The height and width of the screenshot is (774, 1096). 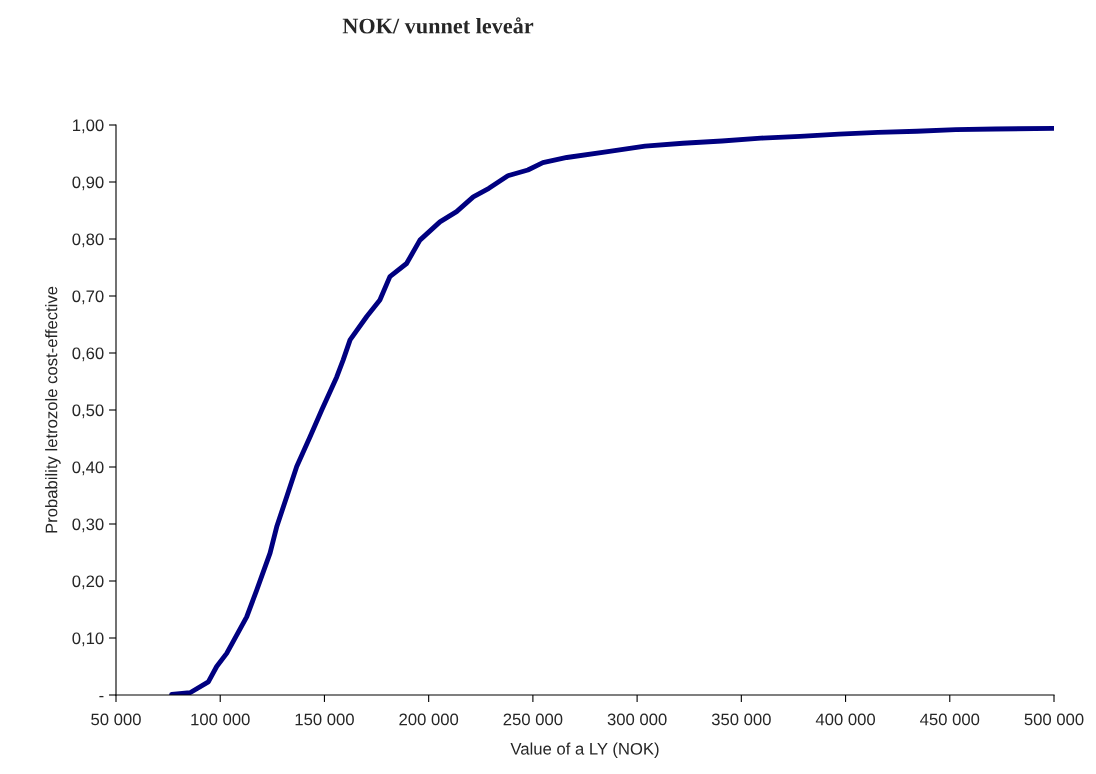 I want to click on x-tick-label: 150 000, so click(x=324, y=719).